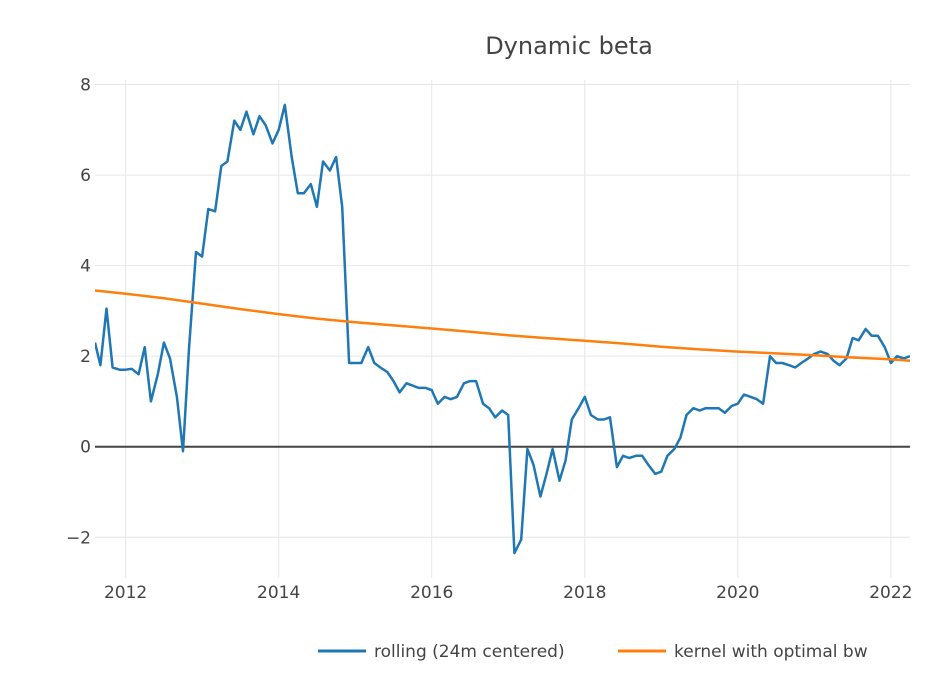  What do you see at coordinates (584, 593) in the screenshot?
I see `x-tick-label: 2018` at bounding box center [584, 593].